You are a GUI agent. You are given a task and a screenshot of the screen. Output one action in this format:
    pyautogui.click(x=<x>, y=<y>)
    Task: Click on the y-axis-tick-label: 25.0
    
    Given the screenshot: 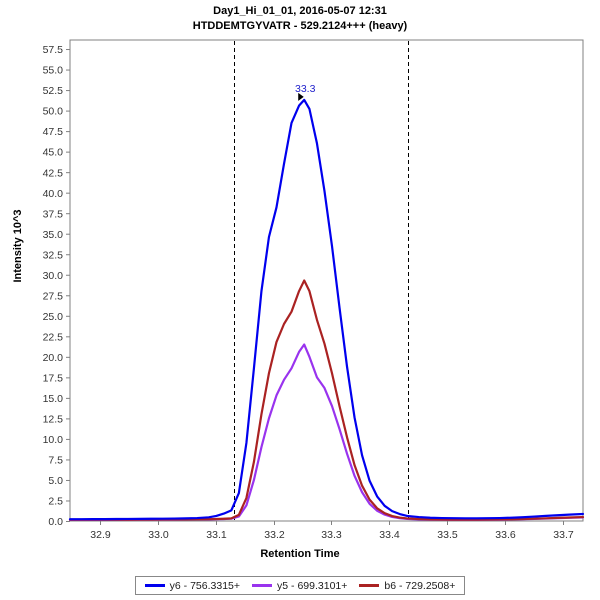 What is the action you would take?
    pyautogui.click(x=53, y=317)
    